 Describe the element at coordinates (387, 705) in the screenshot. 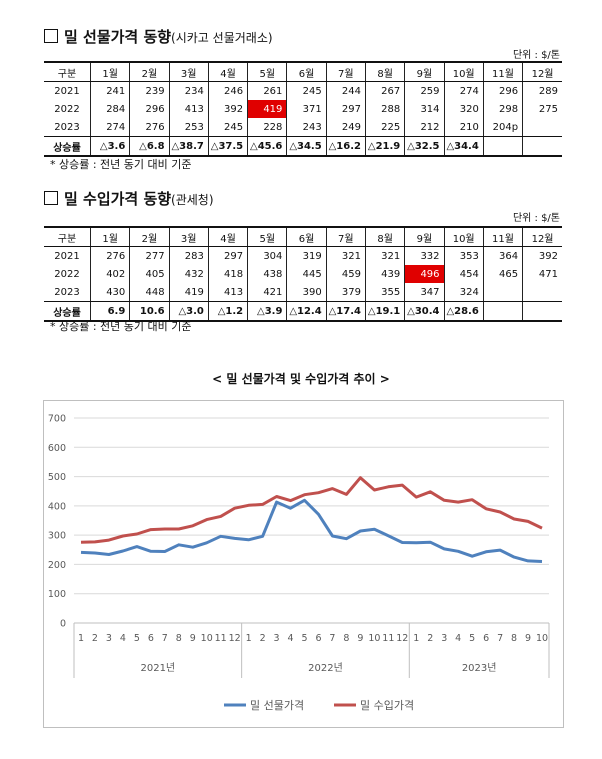

I see `legend-label: 밀 수입가격` at that location.